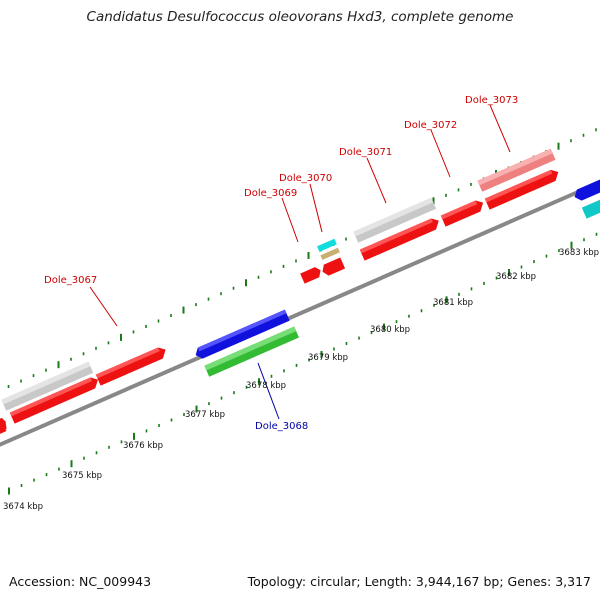  Describe the element at coordinates (23, 507) in the screenshot. I see `scale-label-3674: 3674 kbp` at that location.